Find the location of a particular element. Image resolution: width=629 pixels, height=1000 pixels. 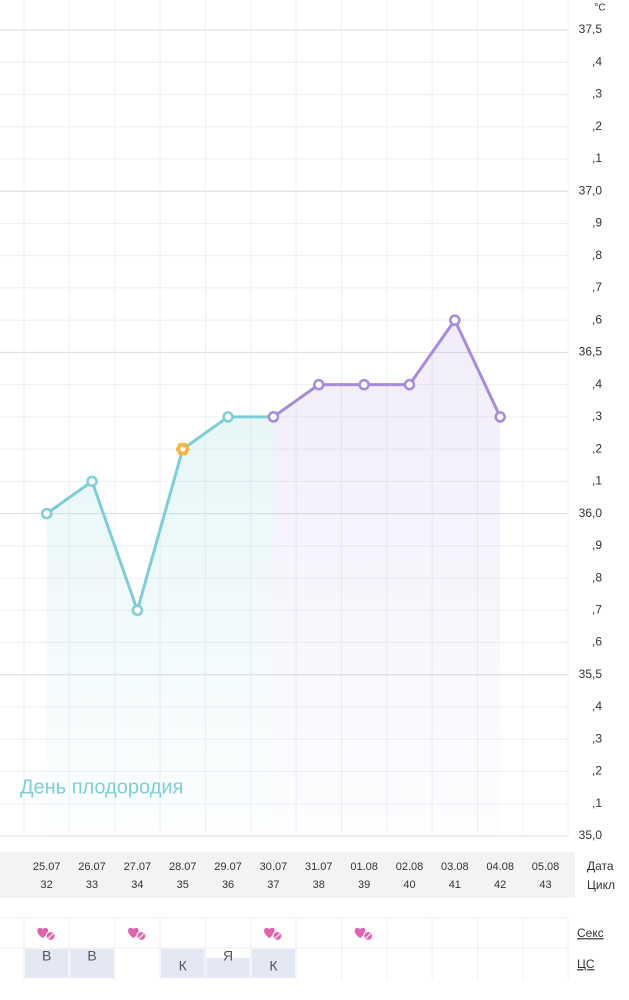

y-tick-label: 36,0 is located at coordinates (591, 513).